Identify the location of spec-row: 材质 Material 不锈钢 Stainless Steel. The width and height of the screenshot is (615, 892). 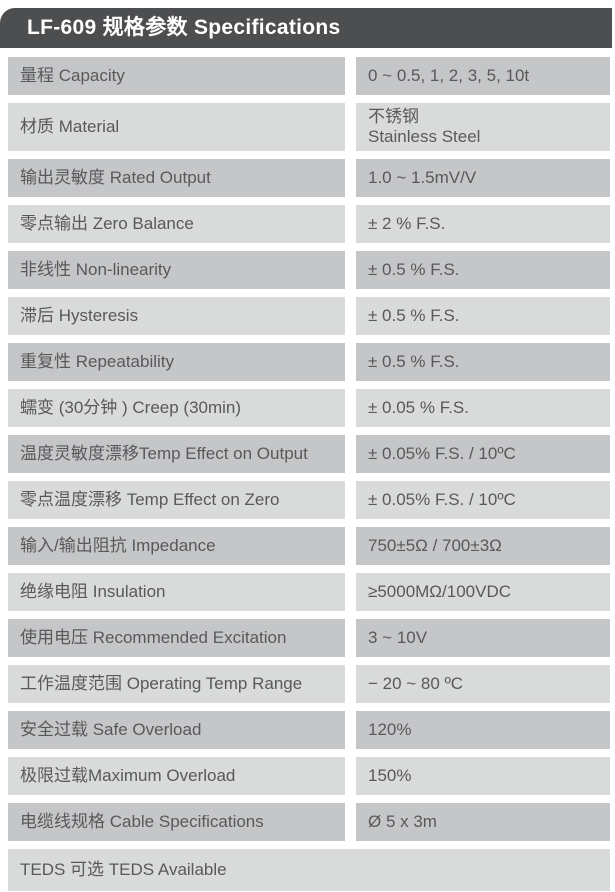
(309, 127).